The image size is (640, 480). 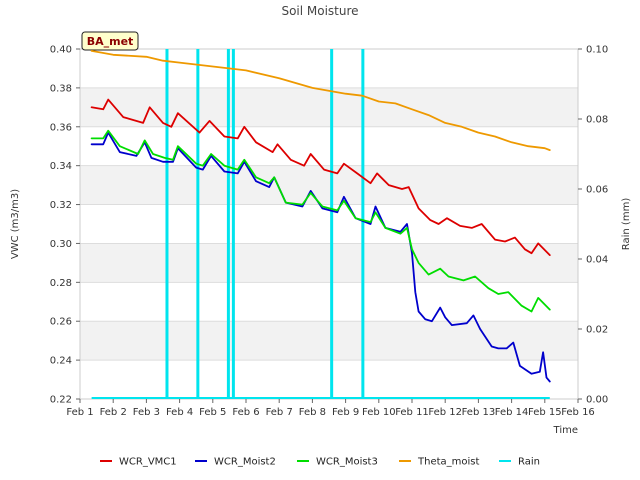 I want to click on x-tick-label: Feb 15, so click(x=545, y=412).